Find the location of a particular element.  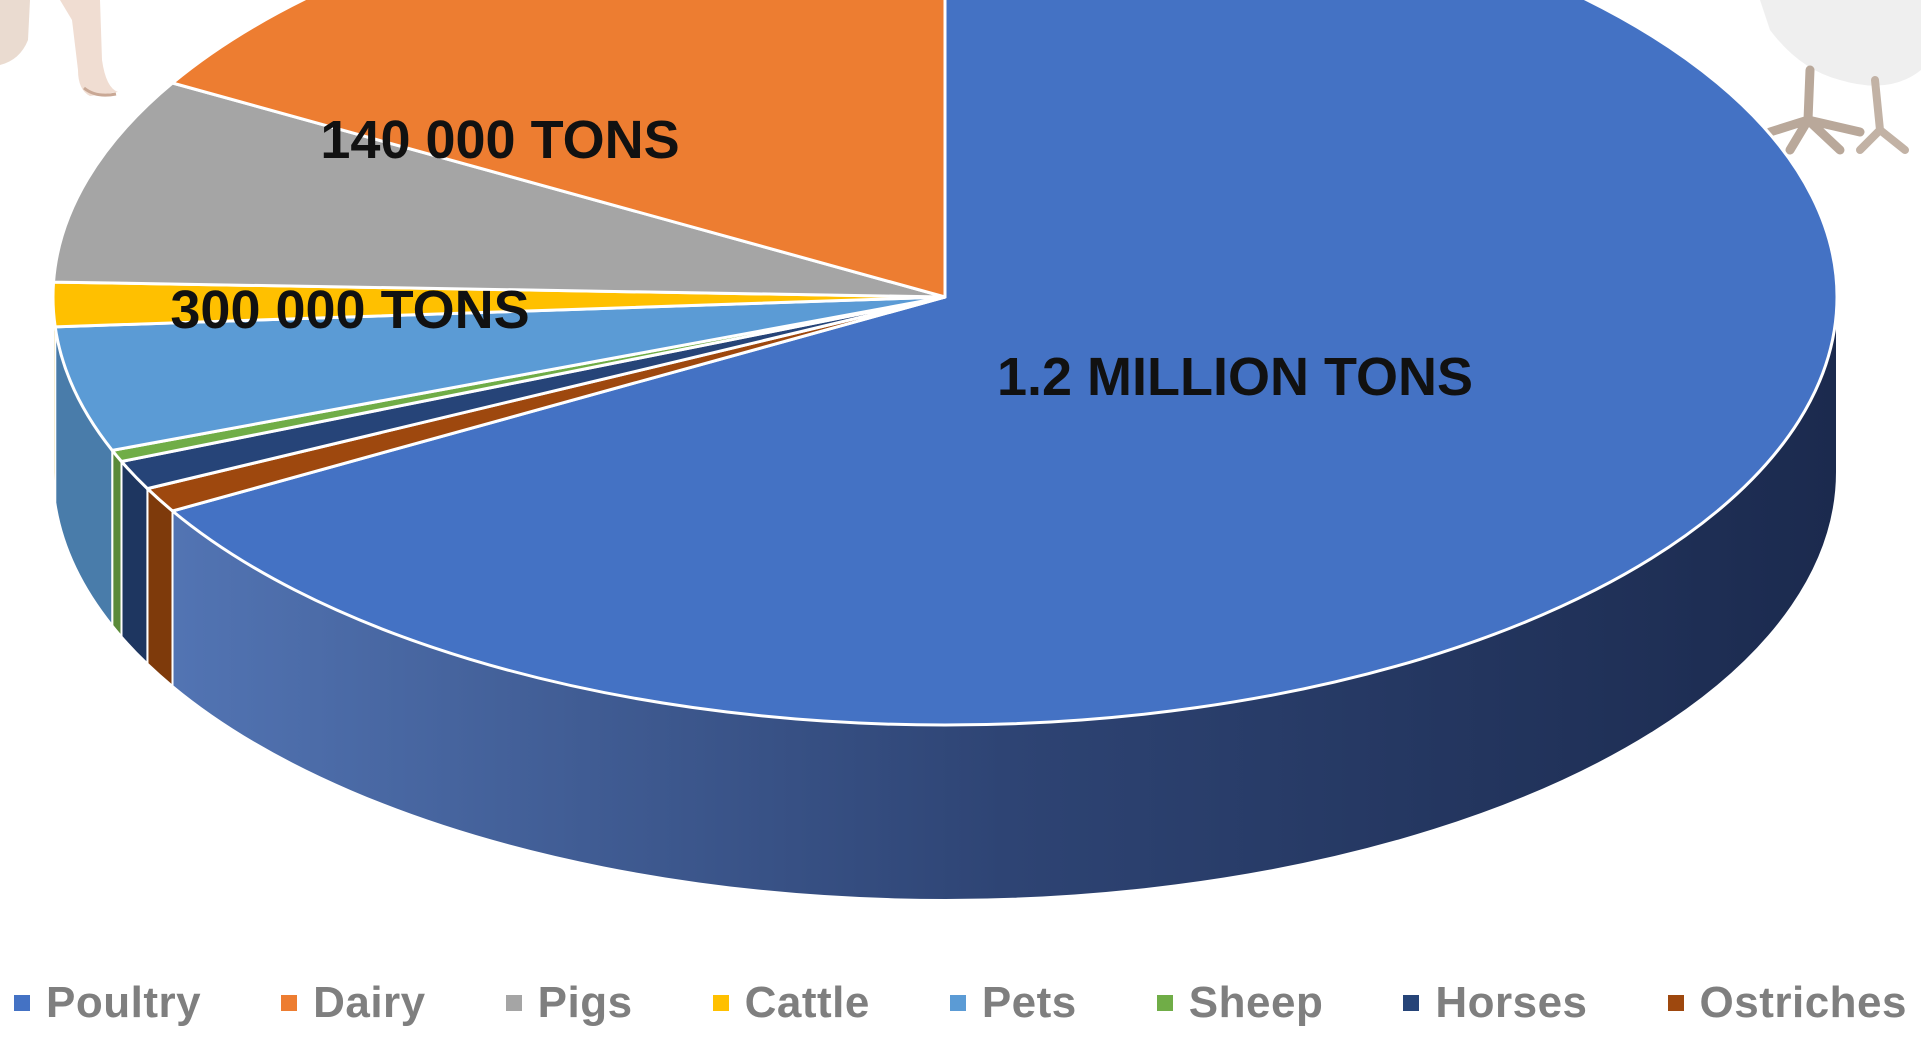

legend-item-ostriches: Ostriches is located at coordinates (1787, 1003).